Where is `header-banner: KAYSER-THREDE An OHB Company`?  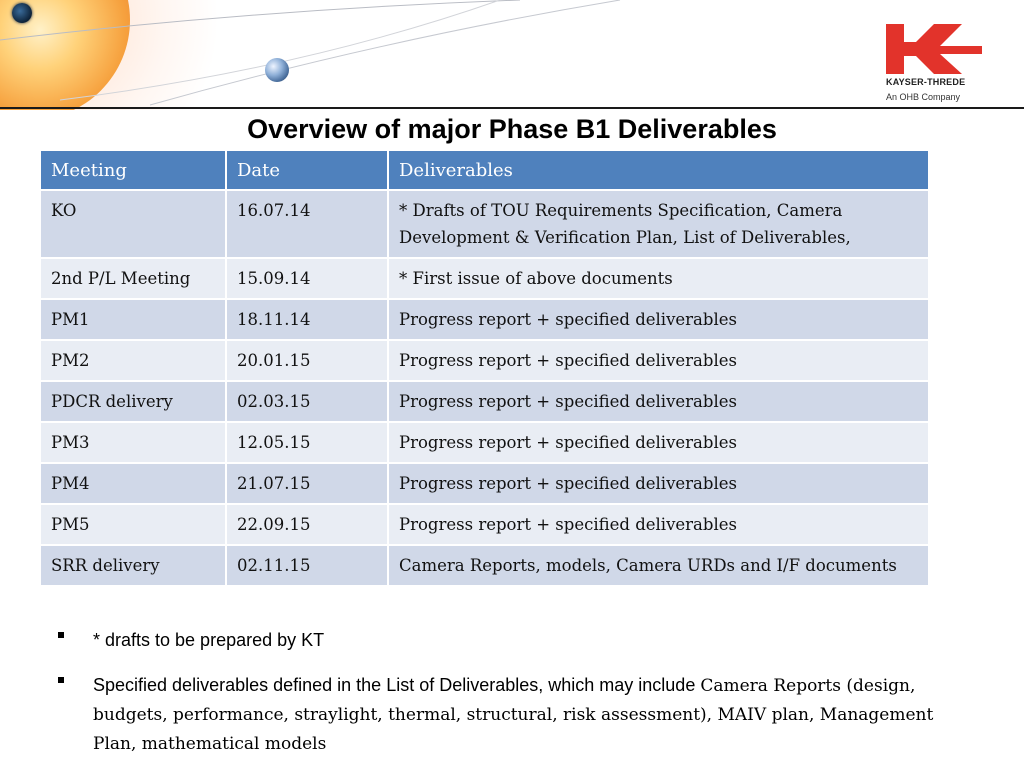 header-banner: KAYSER-THREDE An OHB Company is located at coordinates (512, 55).